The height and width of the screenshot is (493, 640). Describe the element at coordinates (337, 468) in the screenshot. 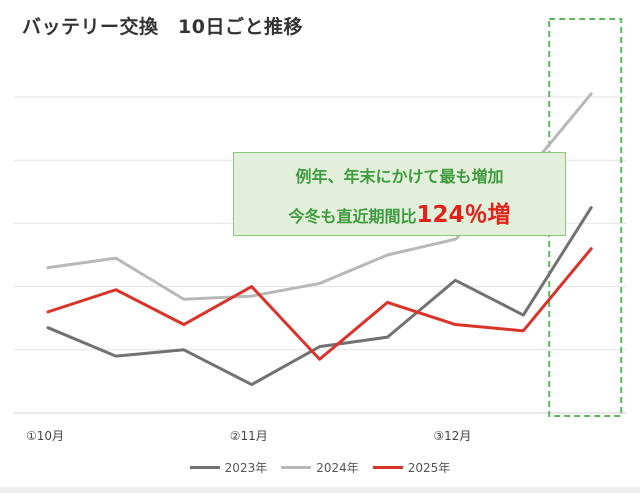

I see `legend-label: 2024年` at that location.